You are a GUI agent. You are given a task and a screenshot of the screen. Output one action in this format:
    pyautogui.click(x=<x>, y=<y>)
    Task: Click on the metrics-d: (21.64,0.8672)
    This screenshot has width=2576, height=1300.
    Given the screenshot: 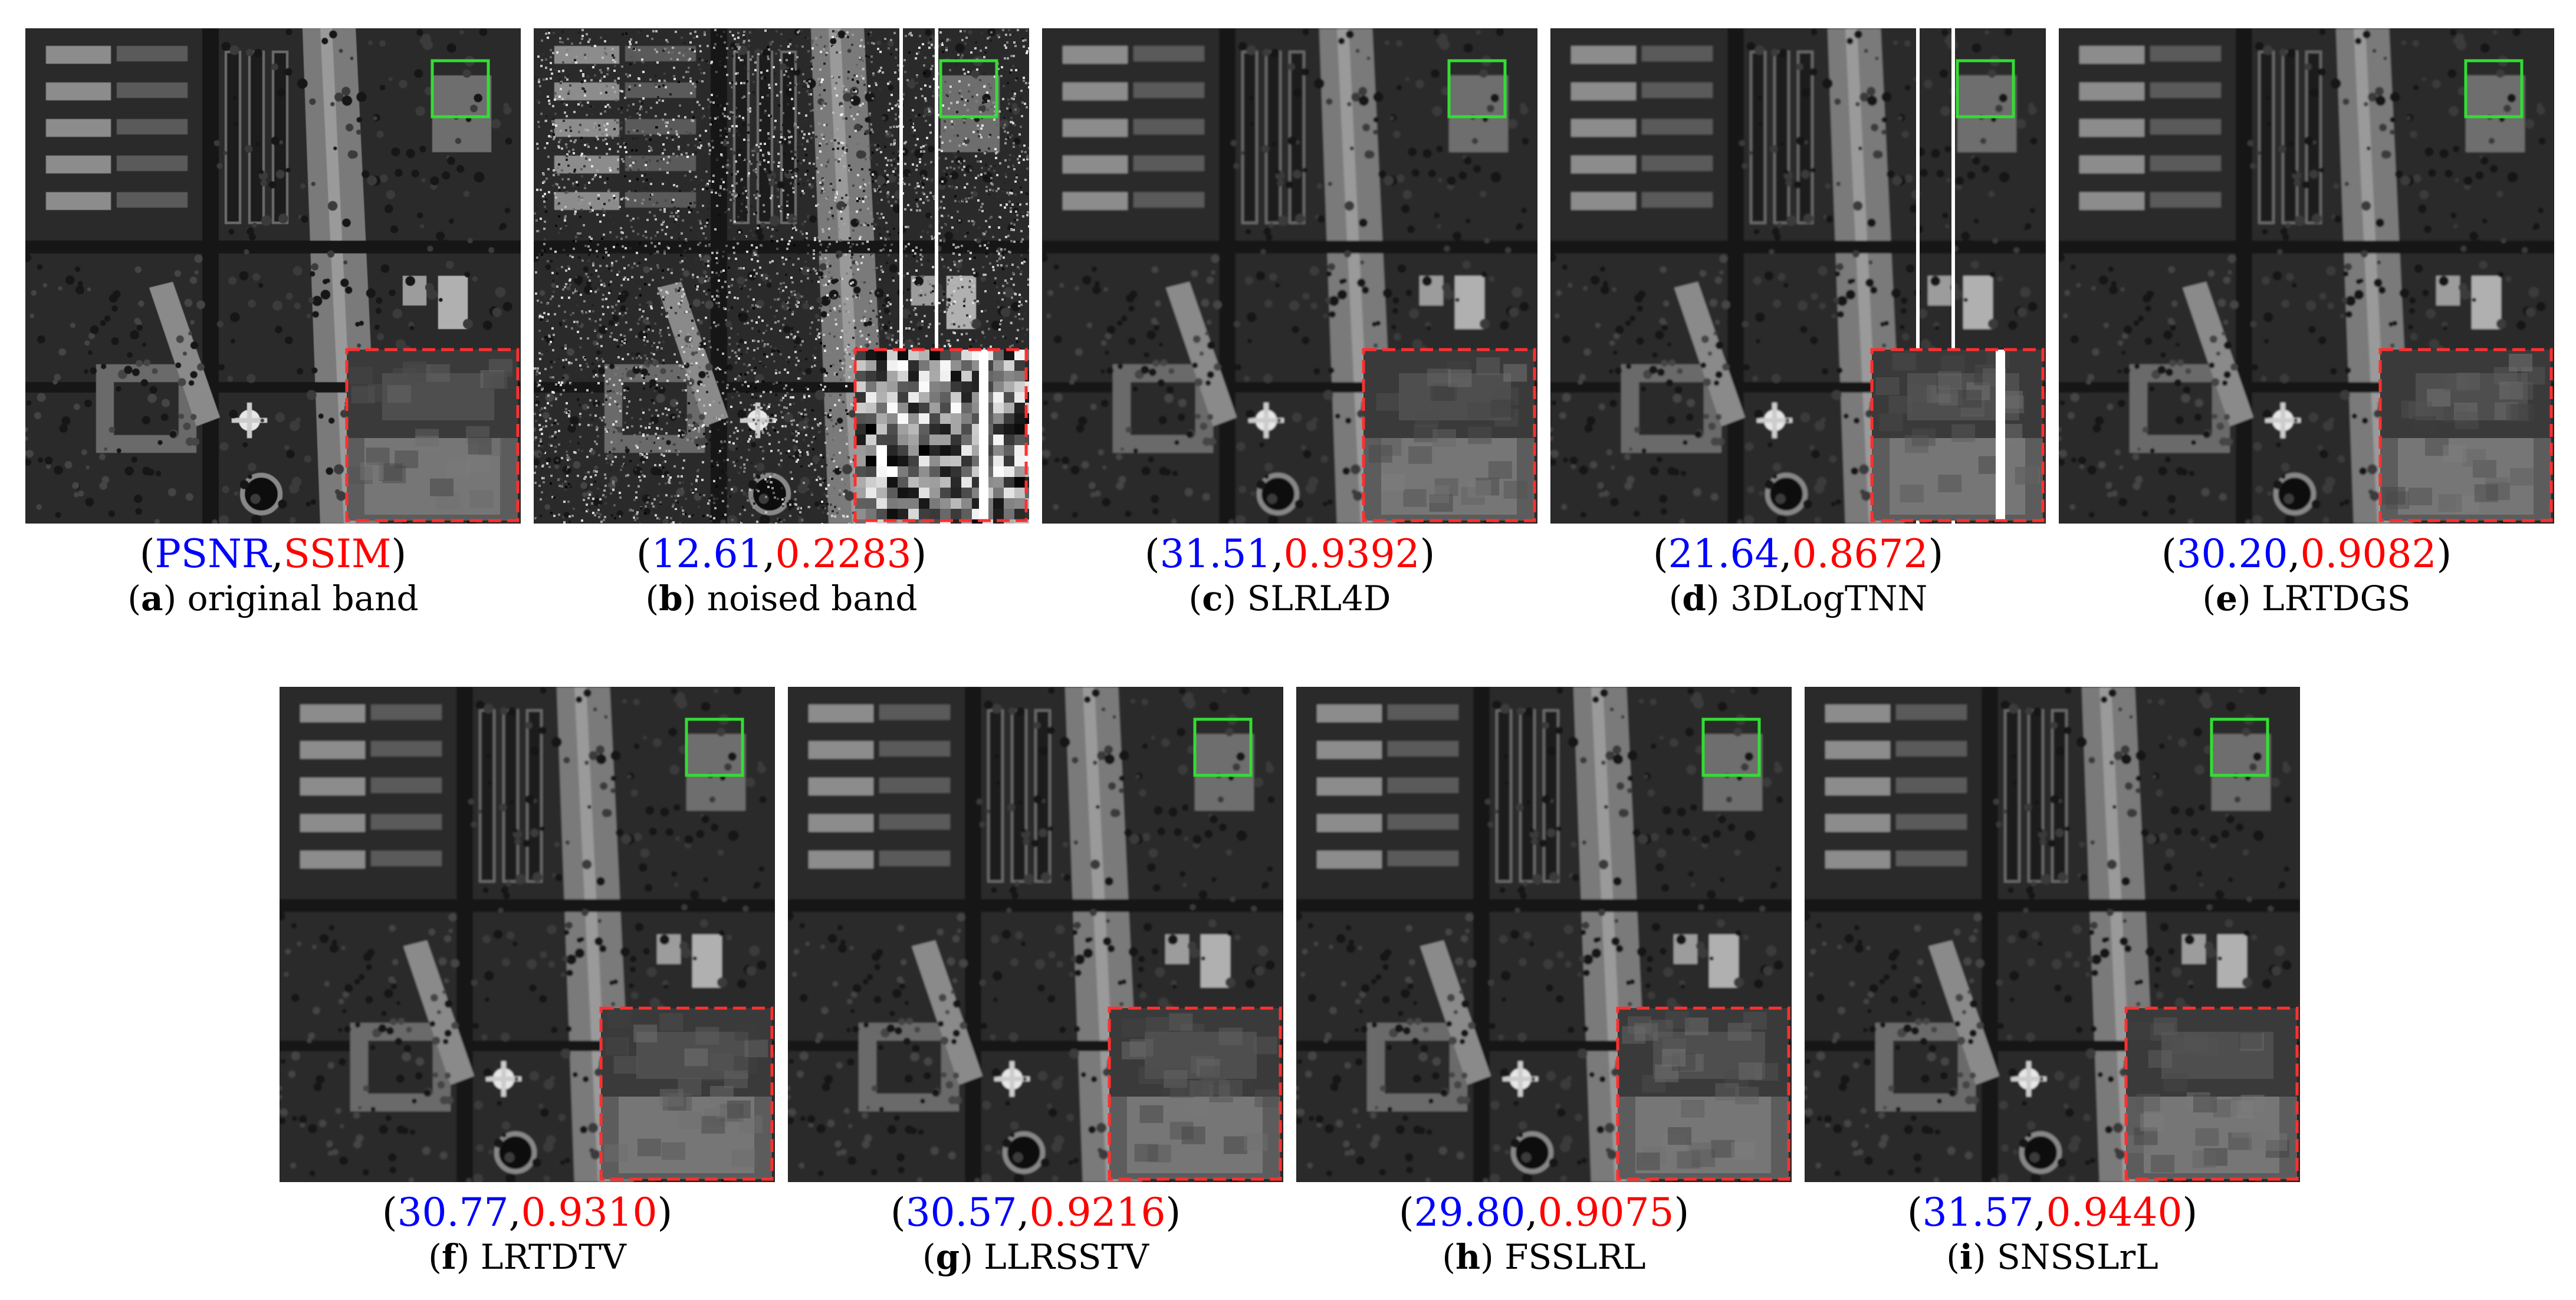 What is the action you would take?
    pyautogui.click(x=1798, y=554)
    